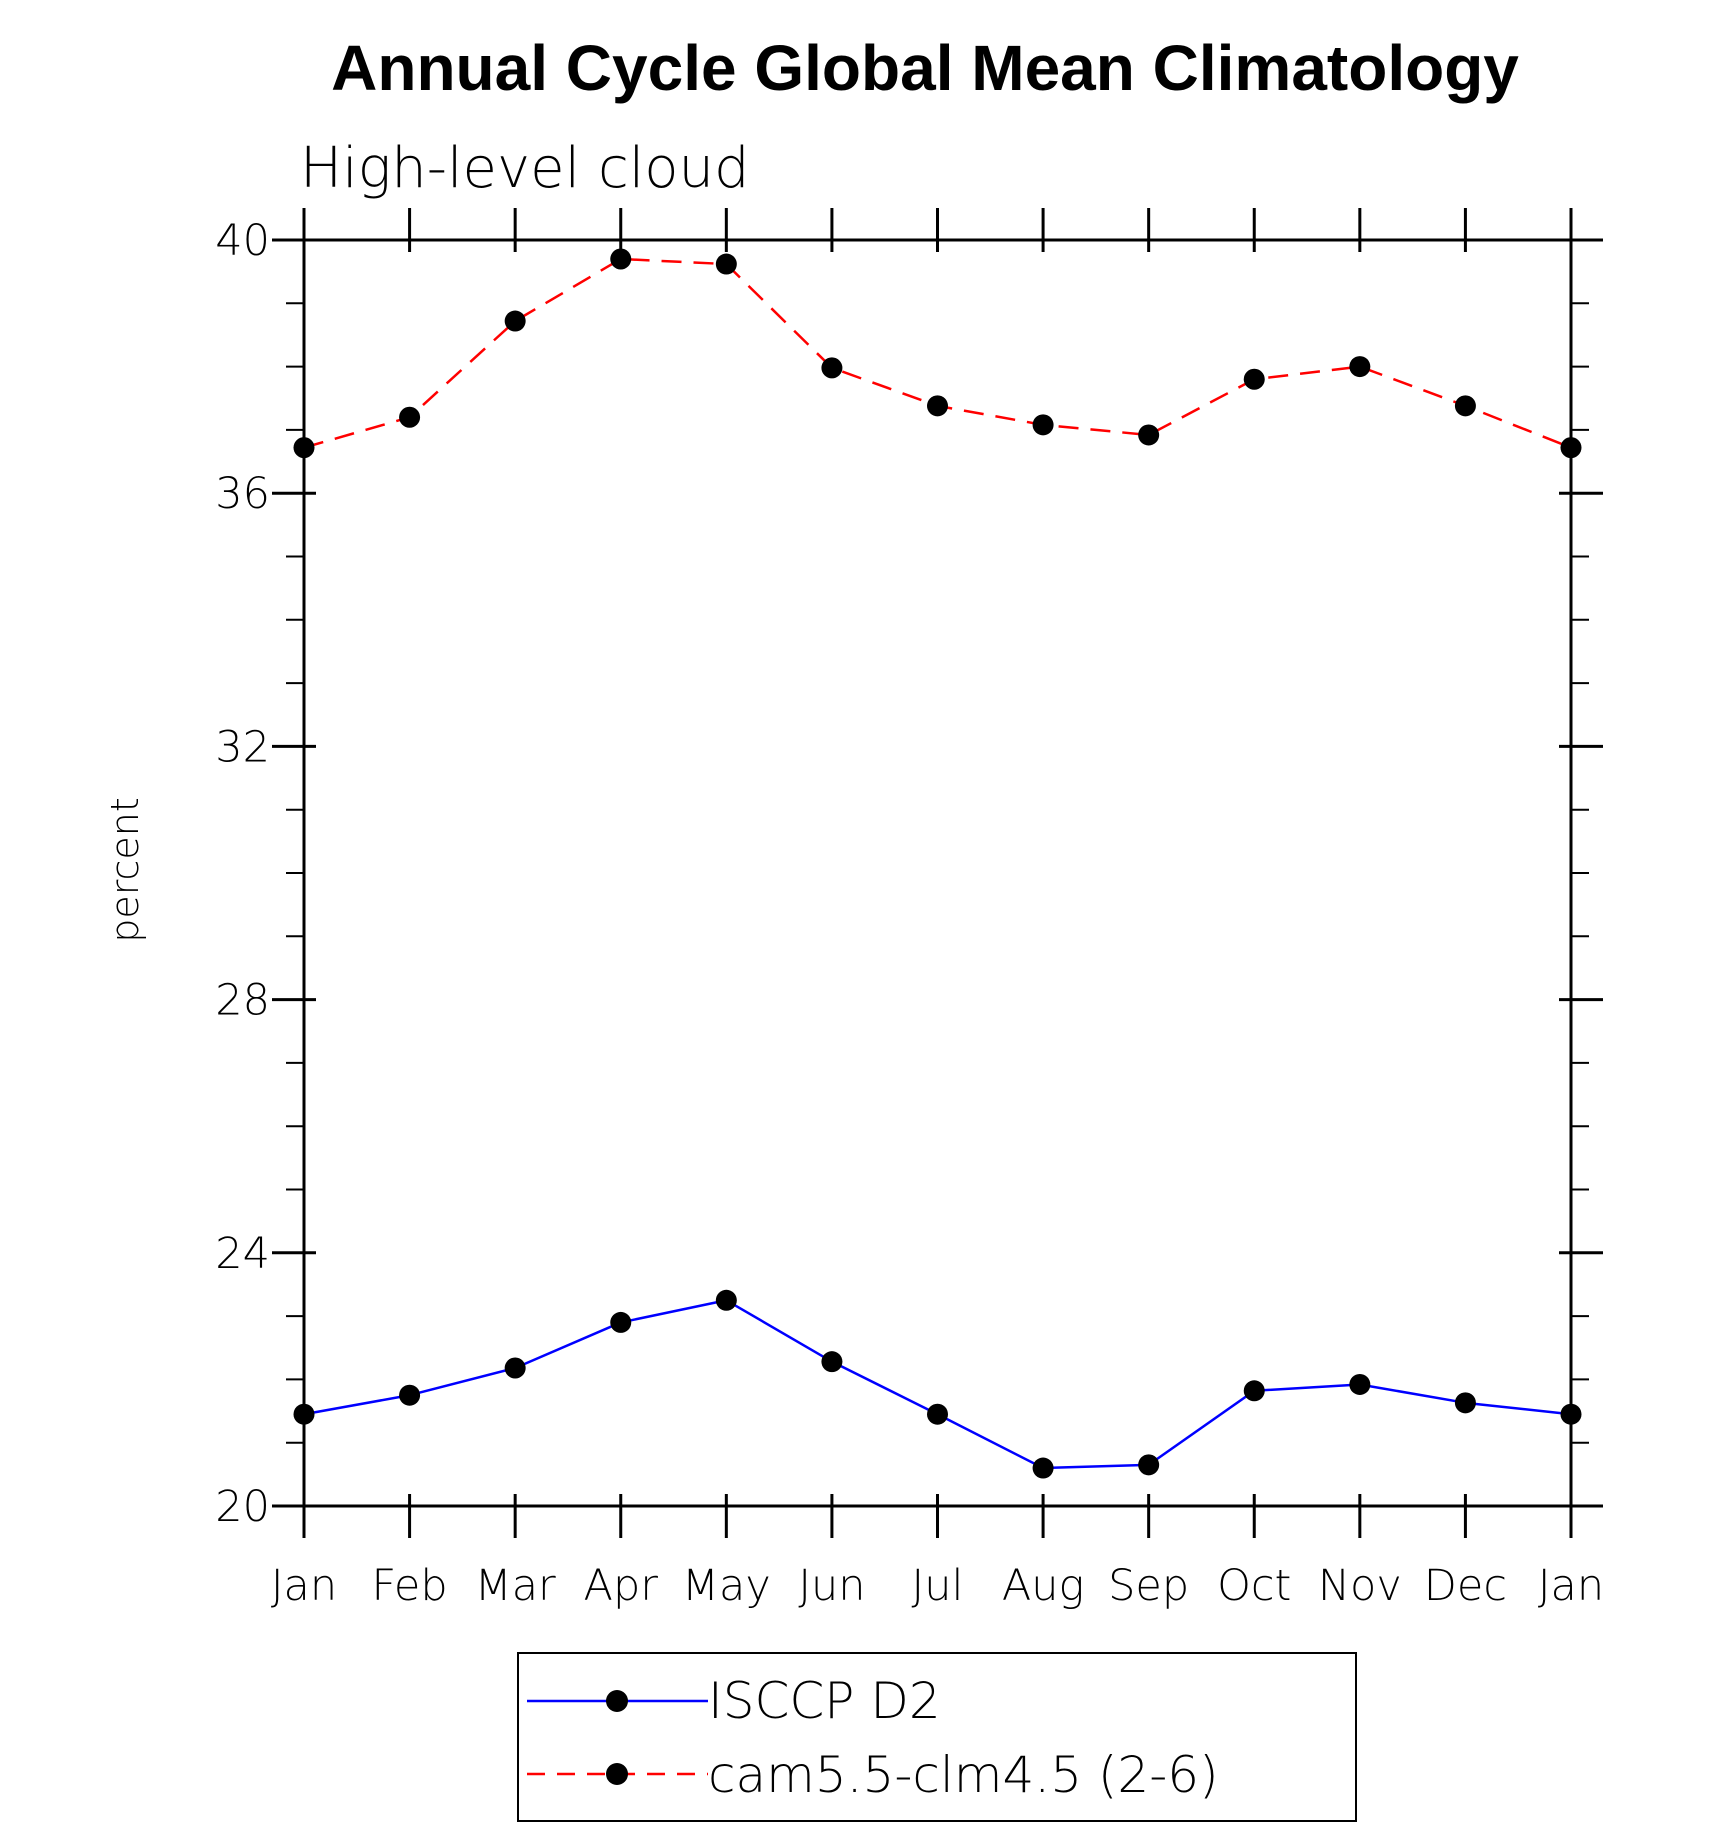 This screenshot has width=1710, height=1832. I want to click on y-tick-label: 40, so click(242, 241).